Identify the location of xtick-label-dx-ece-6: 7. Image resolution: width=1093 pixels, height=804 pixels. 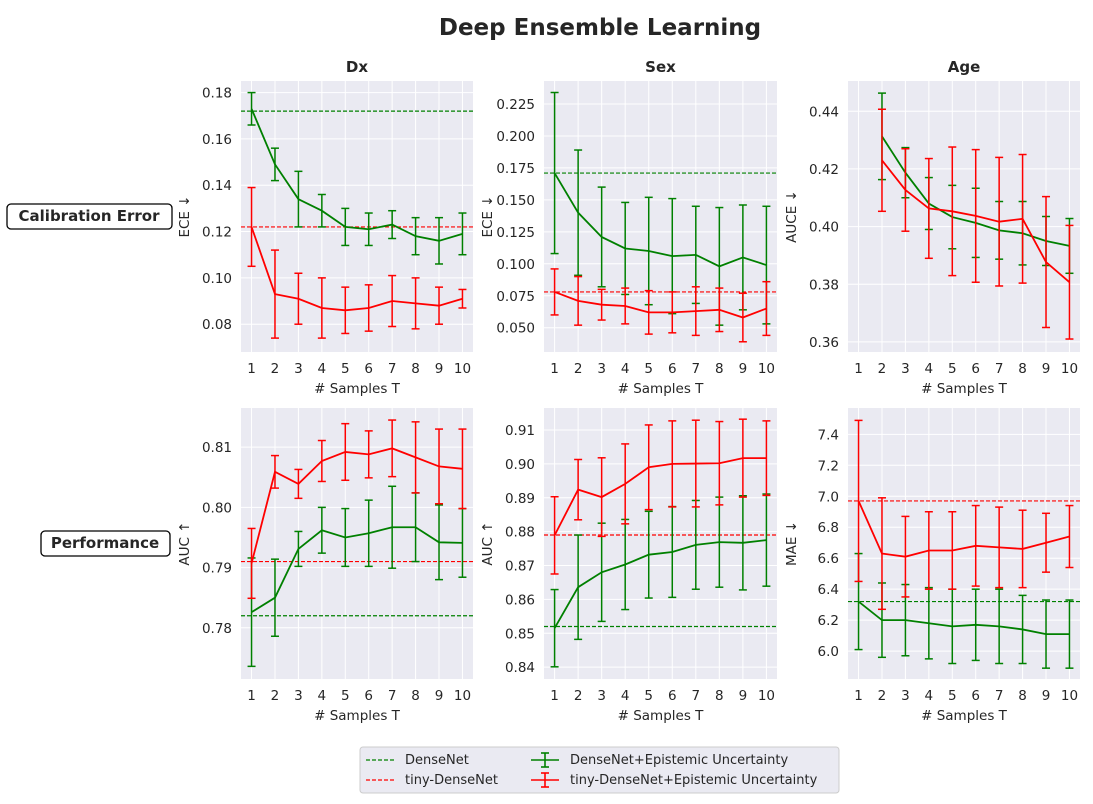
(392, 369).